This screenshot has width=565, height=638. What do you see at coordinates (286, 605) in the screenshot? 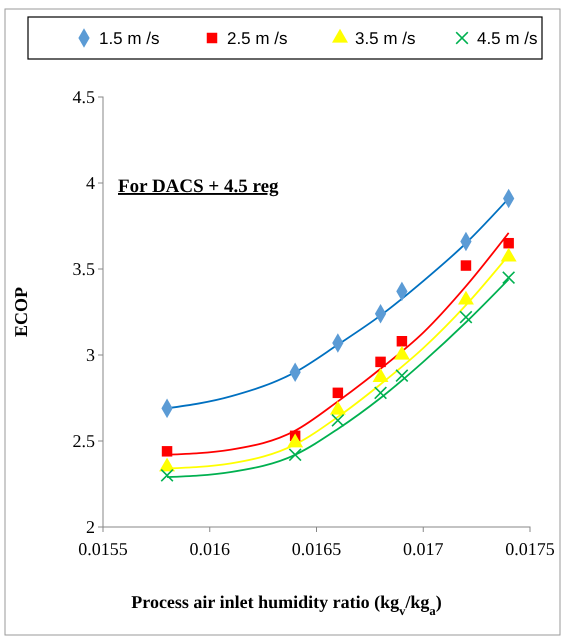
I see `x-axis-title: Process air inlet humidity ratio (kg$_{v}$/kg$_{a}$)` at bounding box center [286, 605].